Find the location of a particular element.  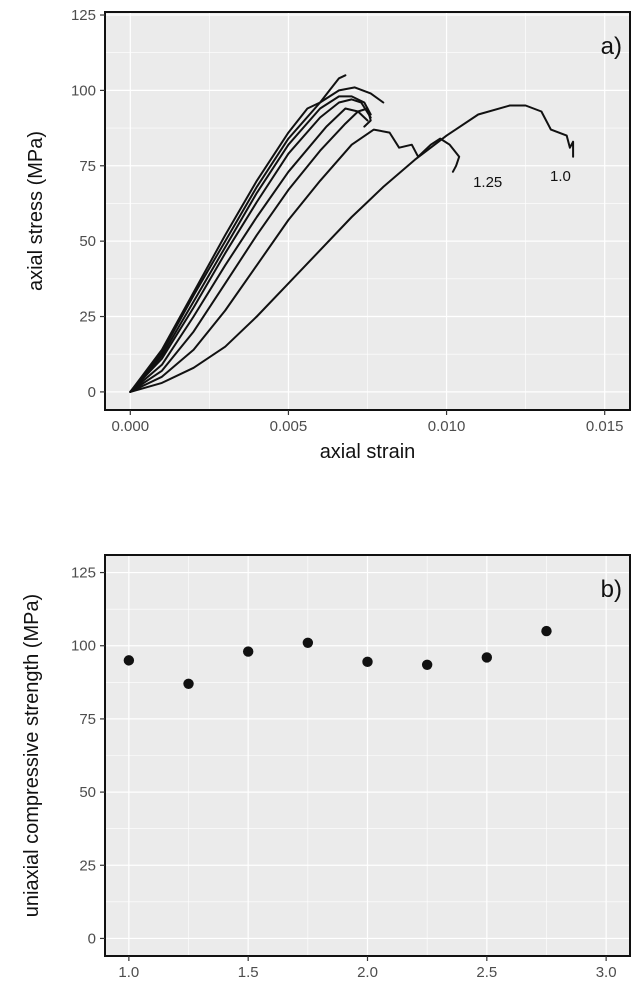

panel-tag: b) is located at coordinates (611, 589).